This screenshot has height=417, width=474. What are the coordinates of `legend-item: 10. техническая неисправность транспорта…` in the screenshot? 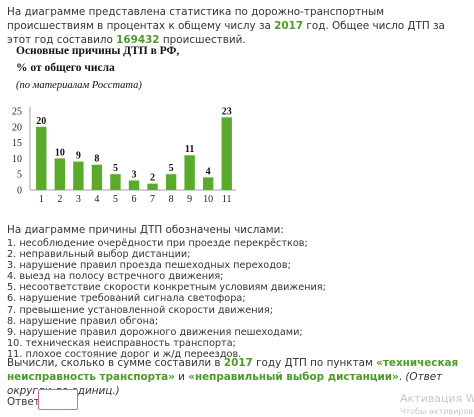 It's located at (121, 343).